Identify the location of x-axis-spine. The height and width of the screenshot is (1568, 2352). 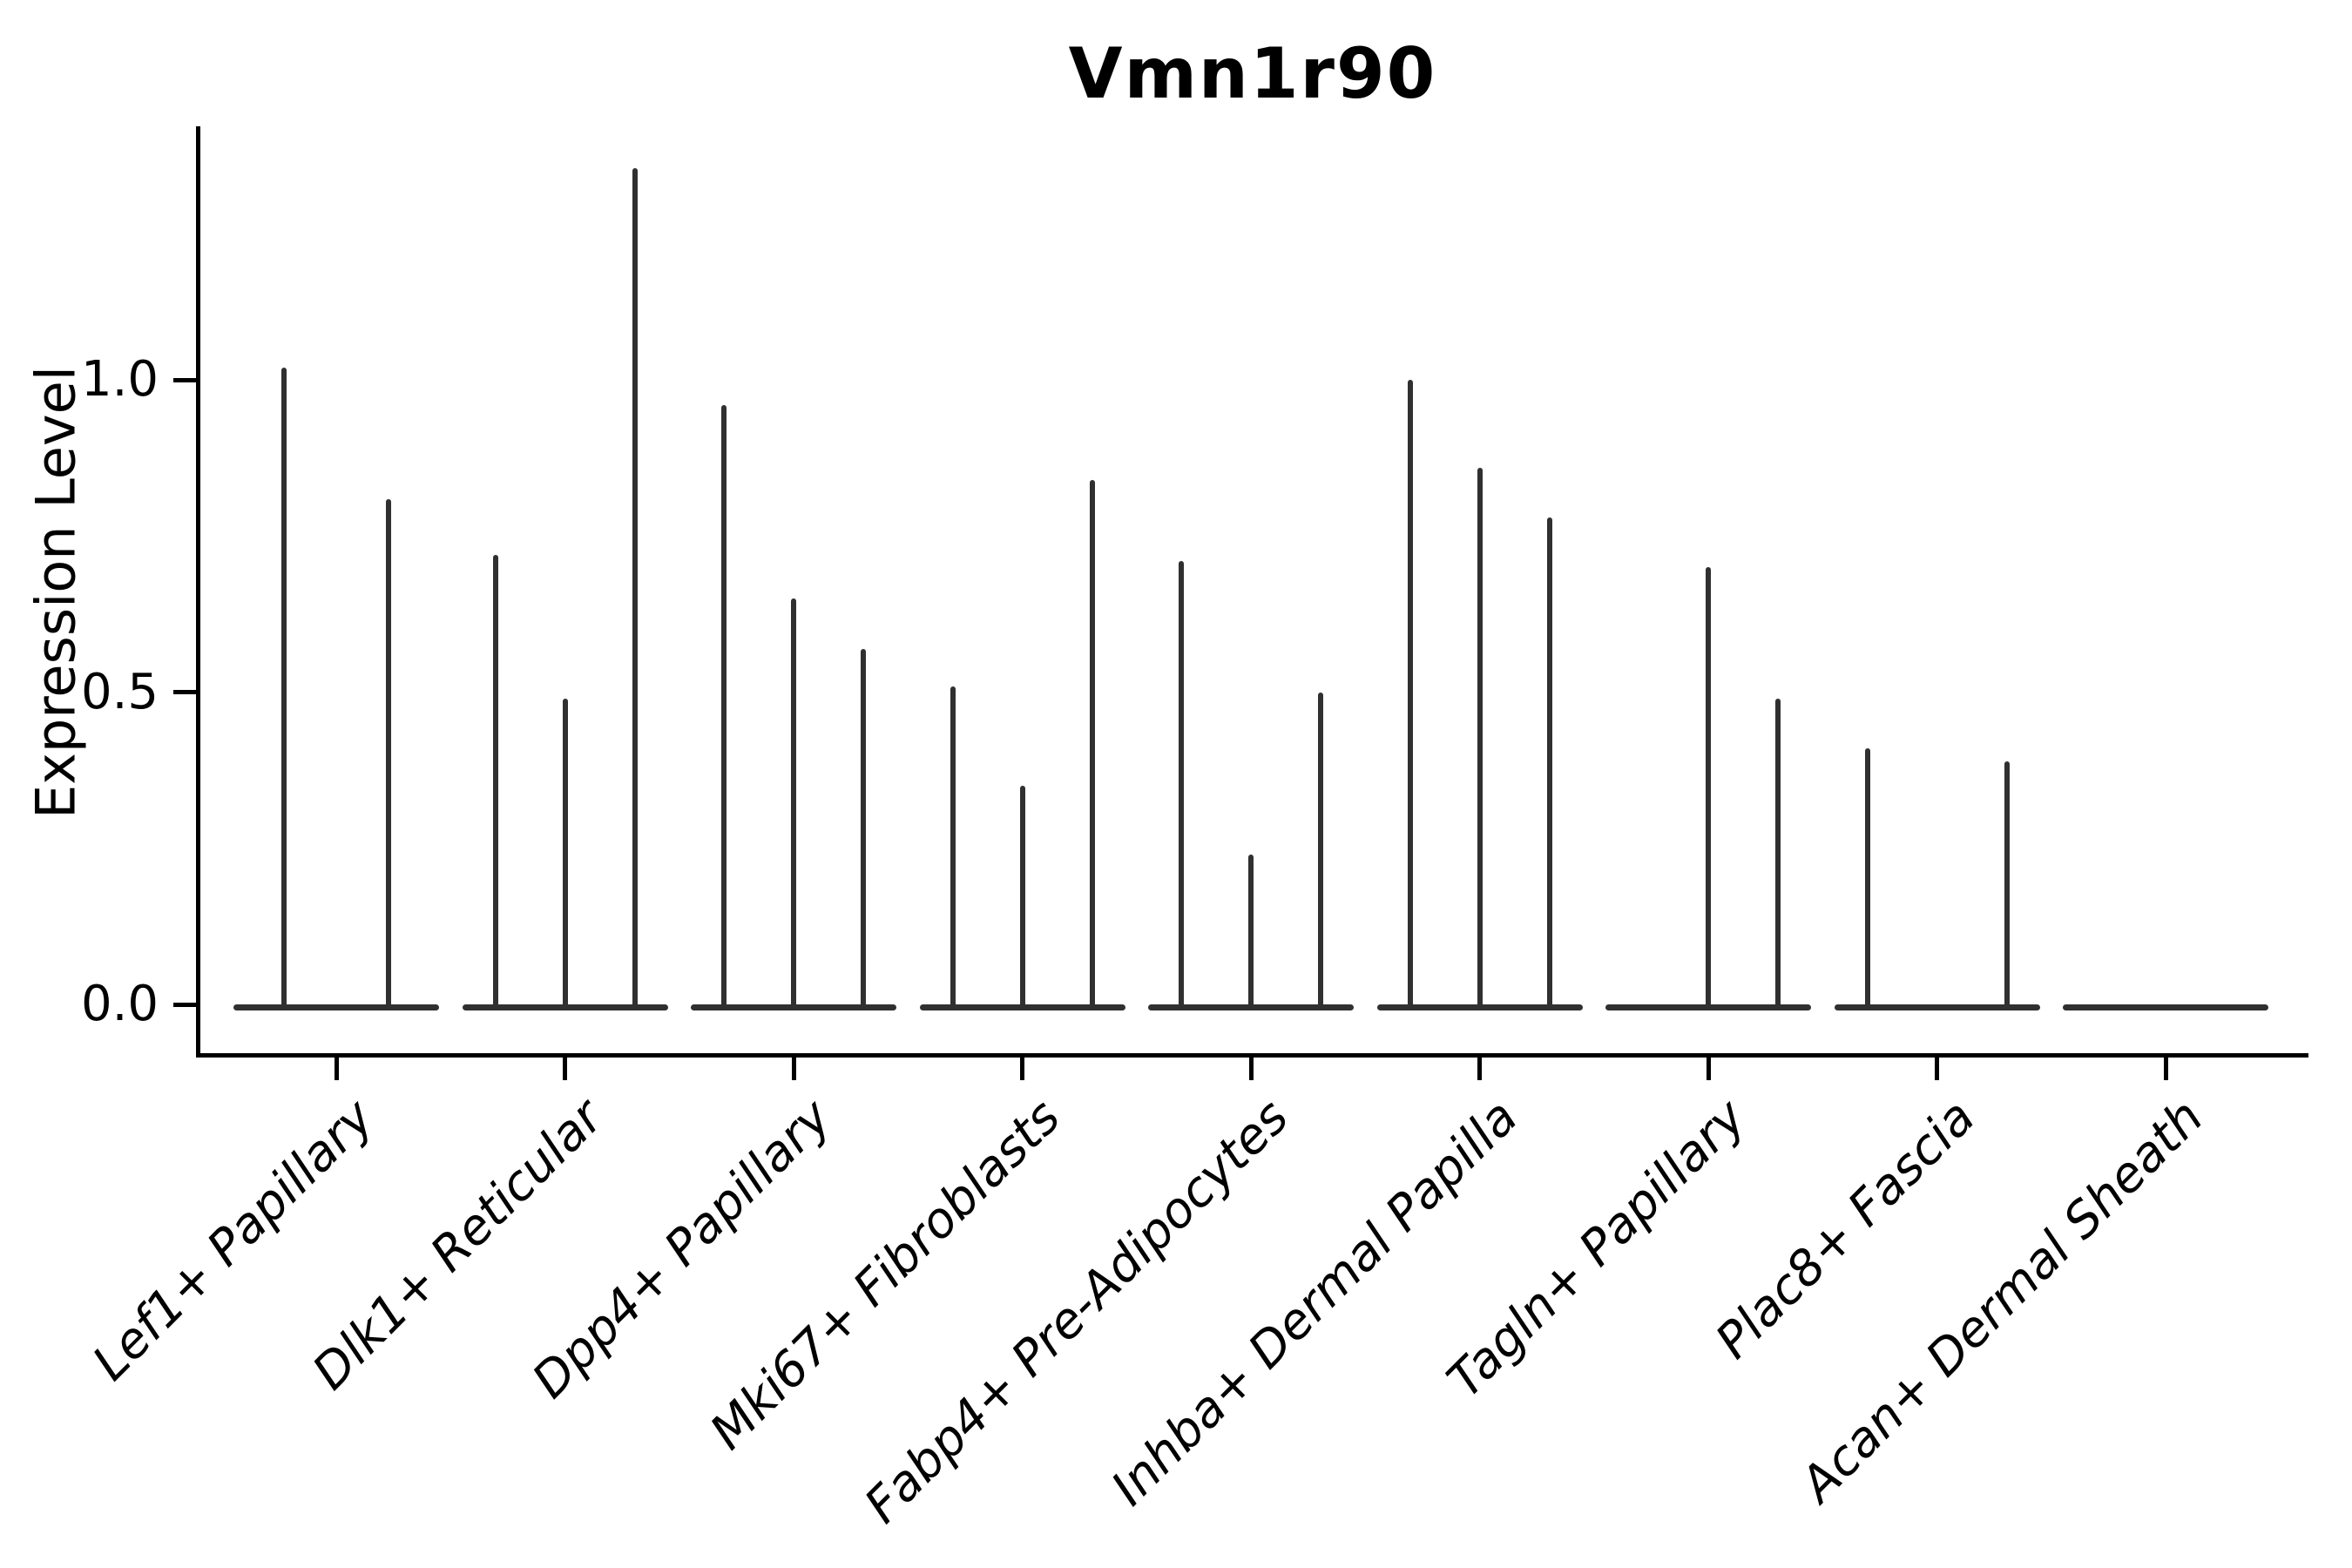
(1252, 1055).